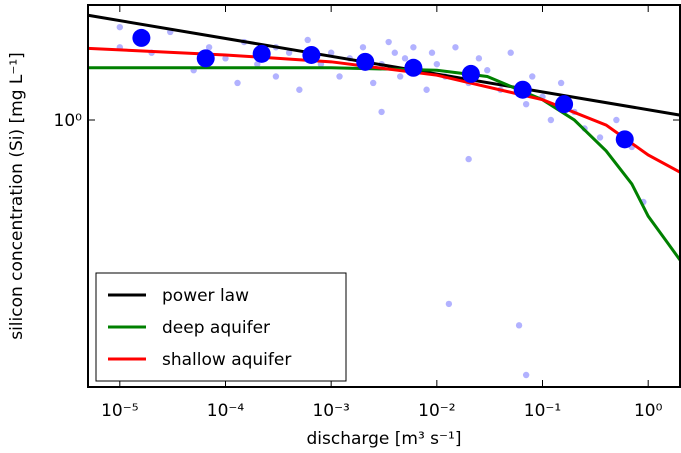  I want to click on x-tick-label: 10⁻², so click(436, 411).